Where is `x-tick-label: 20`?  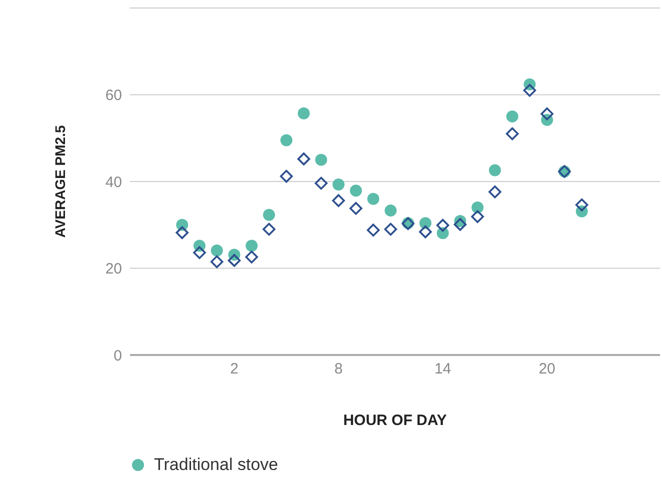 x-tick-label: 20 is located at coordinates (547, 369).